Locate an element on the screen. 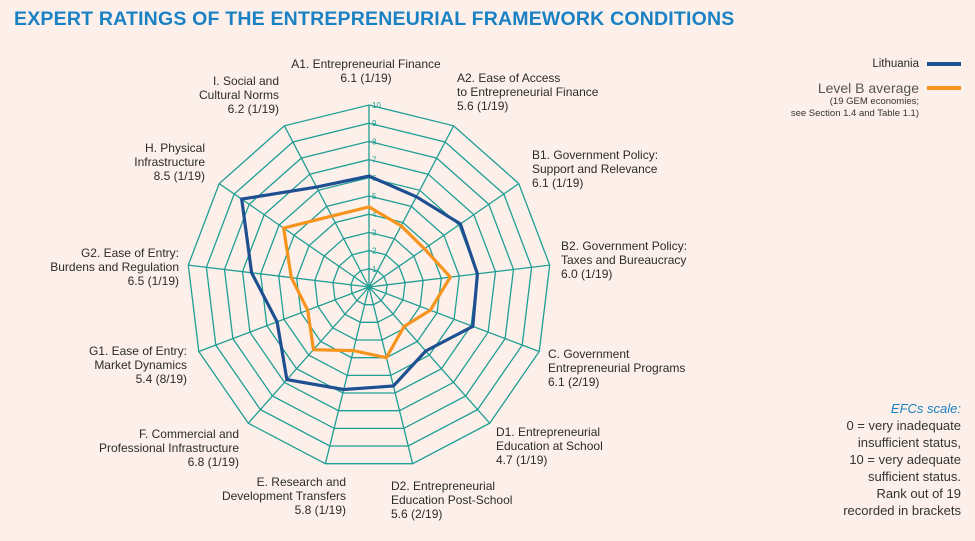 The width and height of the screenshot is (975, 541). series-line-average is located at coordinates (367, 282).